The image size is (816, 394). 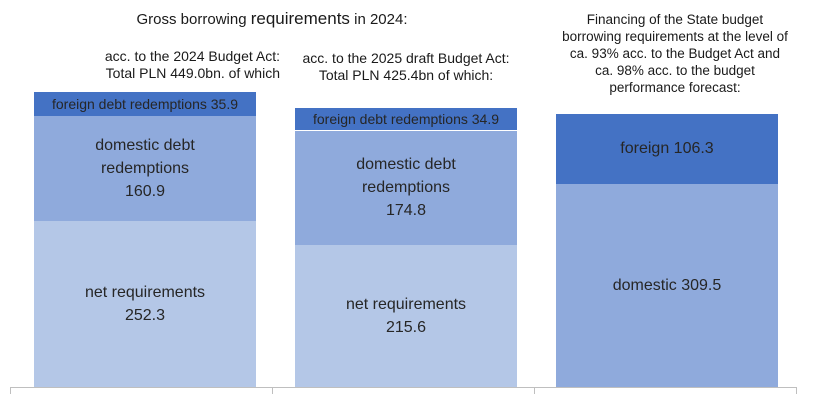 I want to click on bar-3-caption-line-5: performance forecast:, so click(x=675, y=87).